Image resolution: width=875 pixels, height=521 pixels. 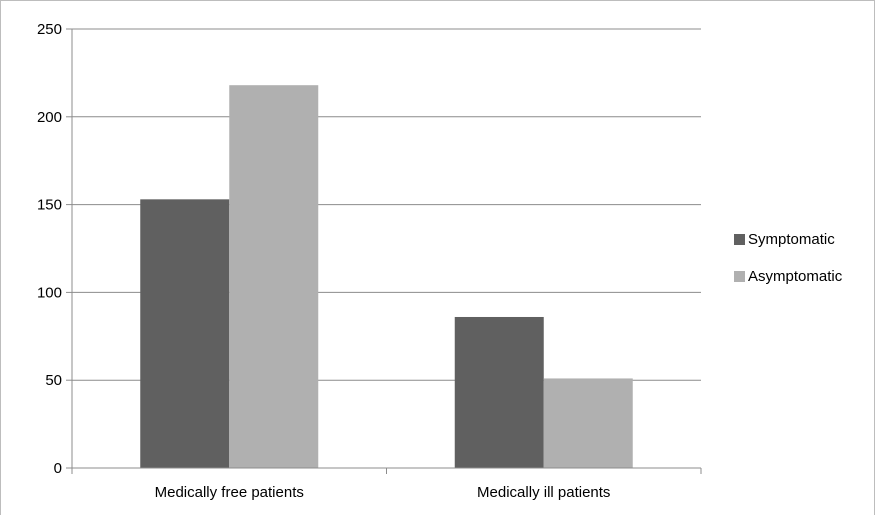 What do you see at coordinates (49, 292) in the screenshot?
I see `y-tick-label: 100` at bounding box center [49, 292].